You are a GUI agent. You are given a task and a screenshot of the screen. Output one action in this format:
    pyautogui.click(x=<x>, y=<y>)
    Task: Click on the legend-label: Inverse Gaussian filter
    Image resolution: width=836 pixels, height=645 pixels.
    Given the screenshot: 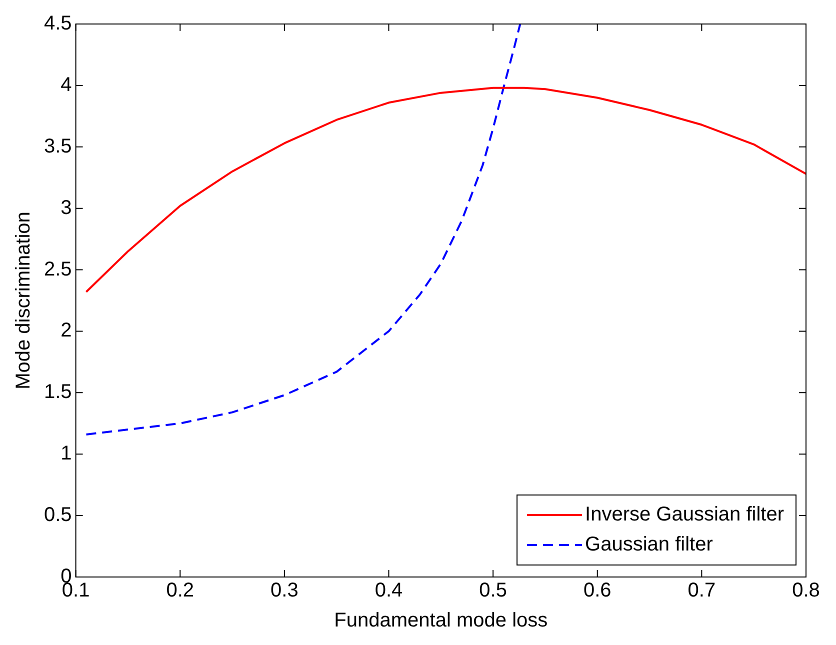 What is the action you would take?
    pyautogui.click(x=684, y=515)
    